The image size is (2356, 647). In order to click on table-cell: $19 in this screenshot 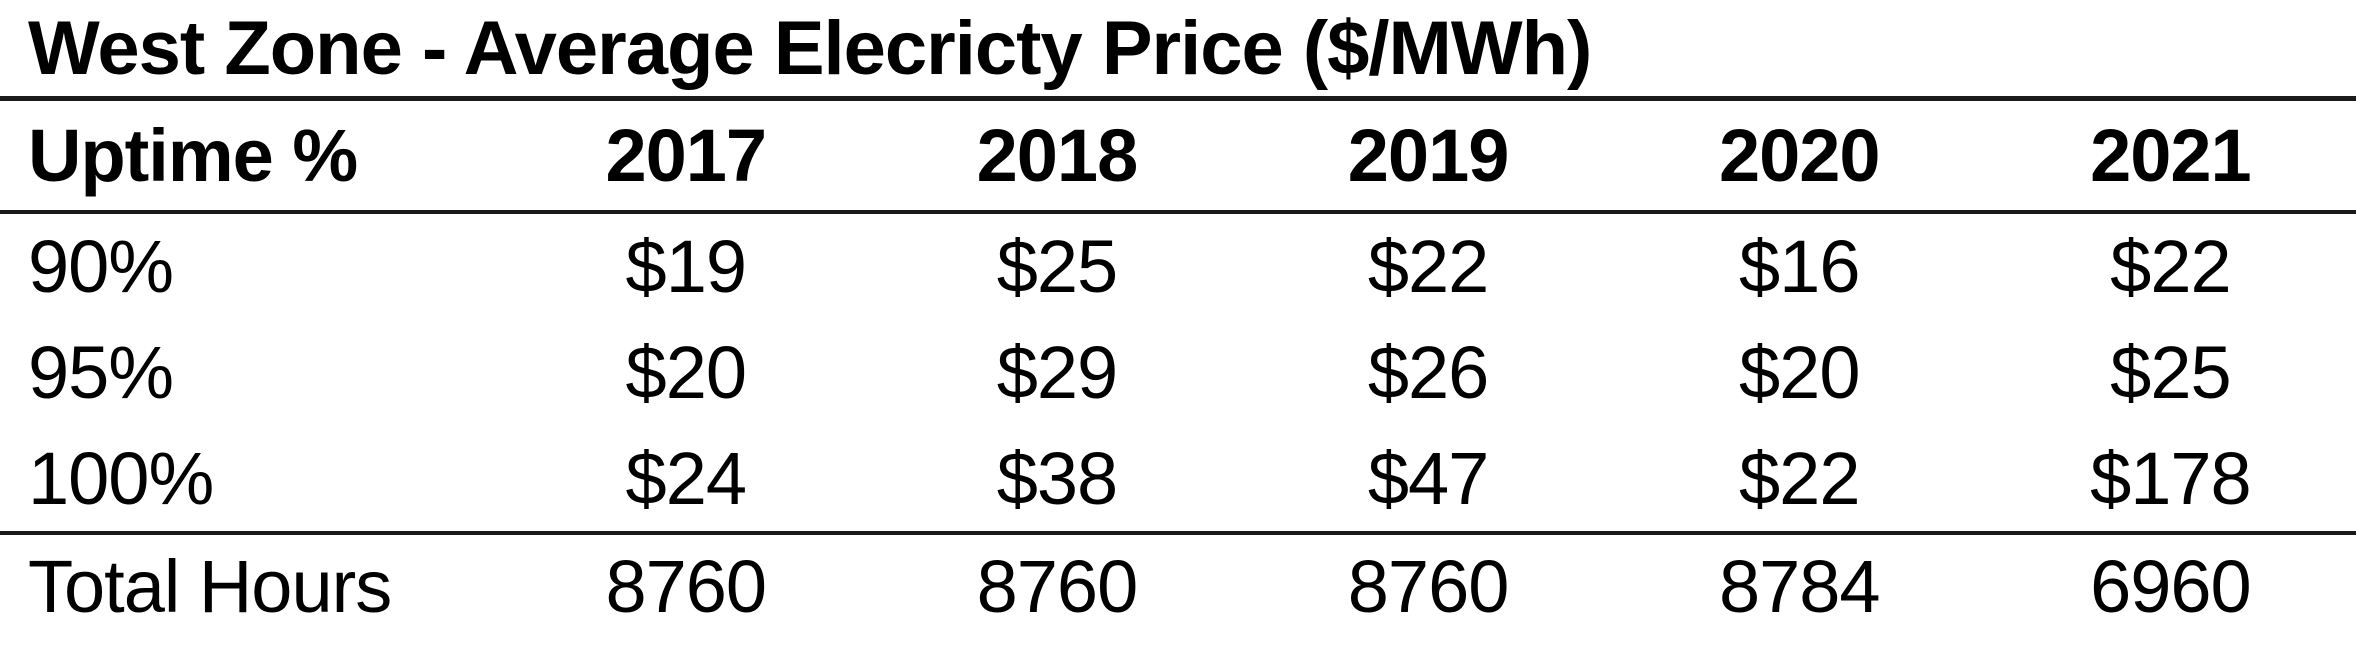, I will do `click(686, 266)`.